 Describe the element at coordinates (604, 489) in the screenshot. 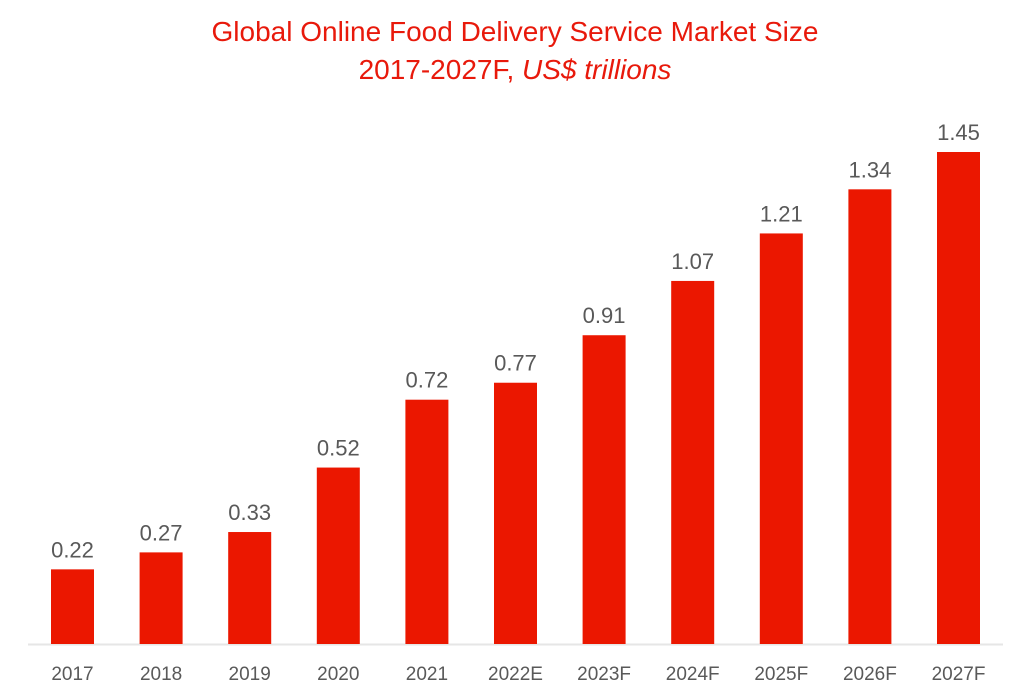

I see `bar-2023F` at that location.